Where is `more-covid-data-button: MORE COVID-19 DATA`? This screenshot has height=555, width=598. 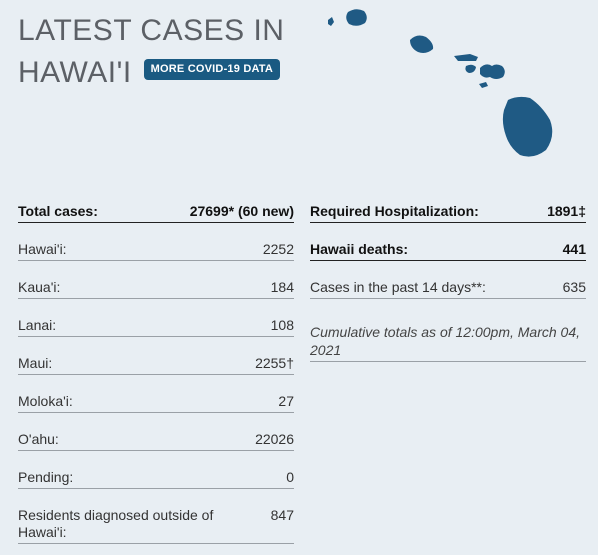 more-covid-data-button: MORE COVID-19 DATA is located at coordinates (212, 69).